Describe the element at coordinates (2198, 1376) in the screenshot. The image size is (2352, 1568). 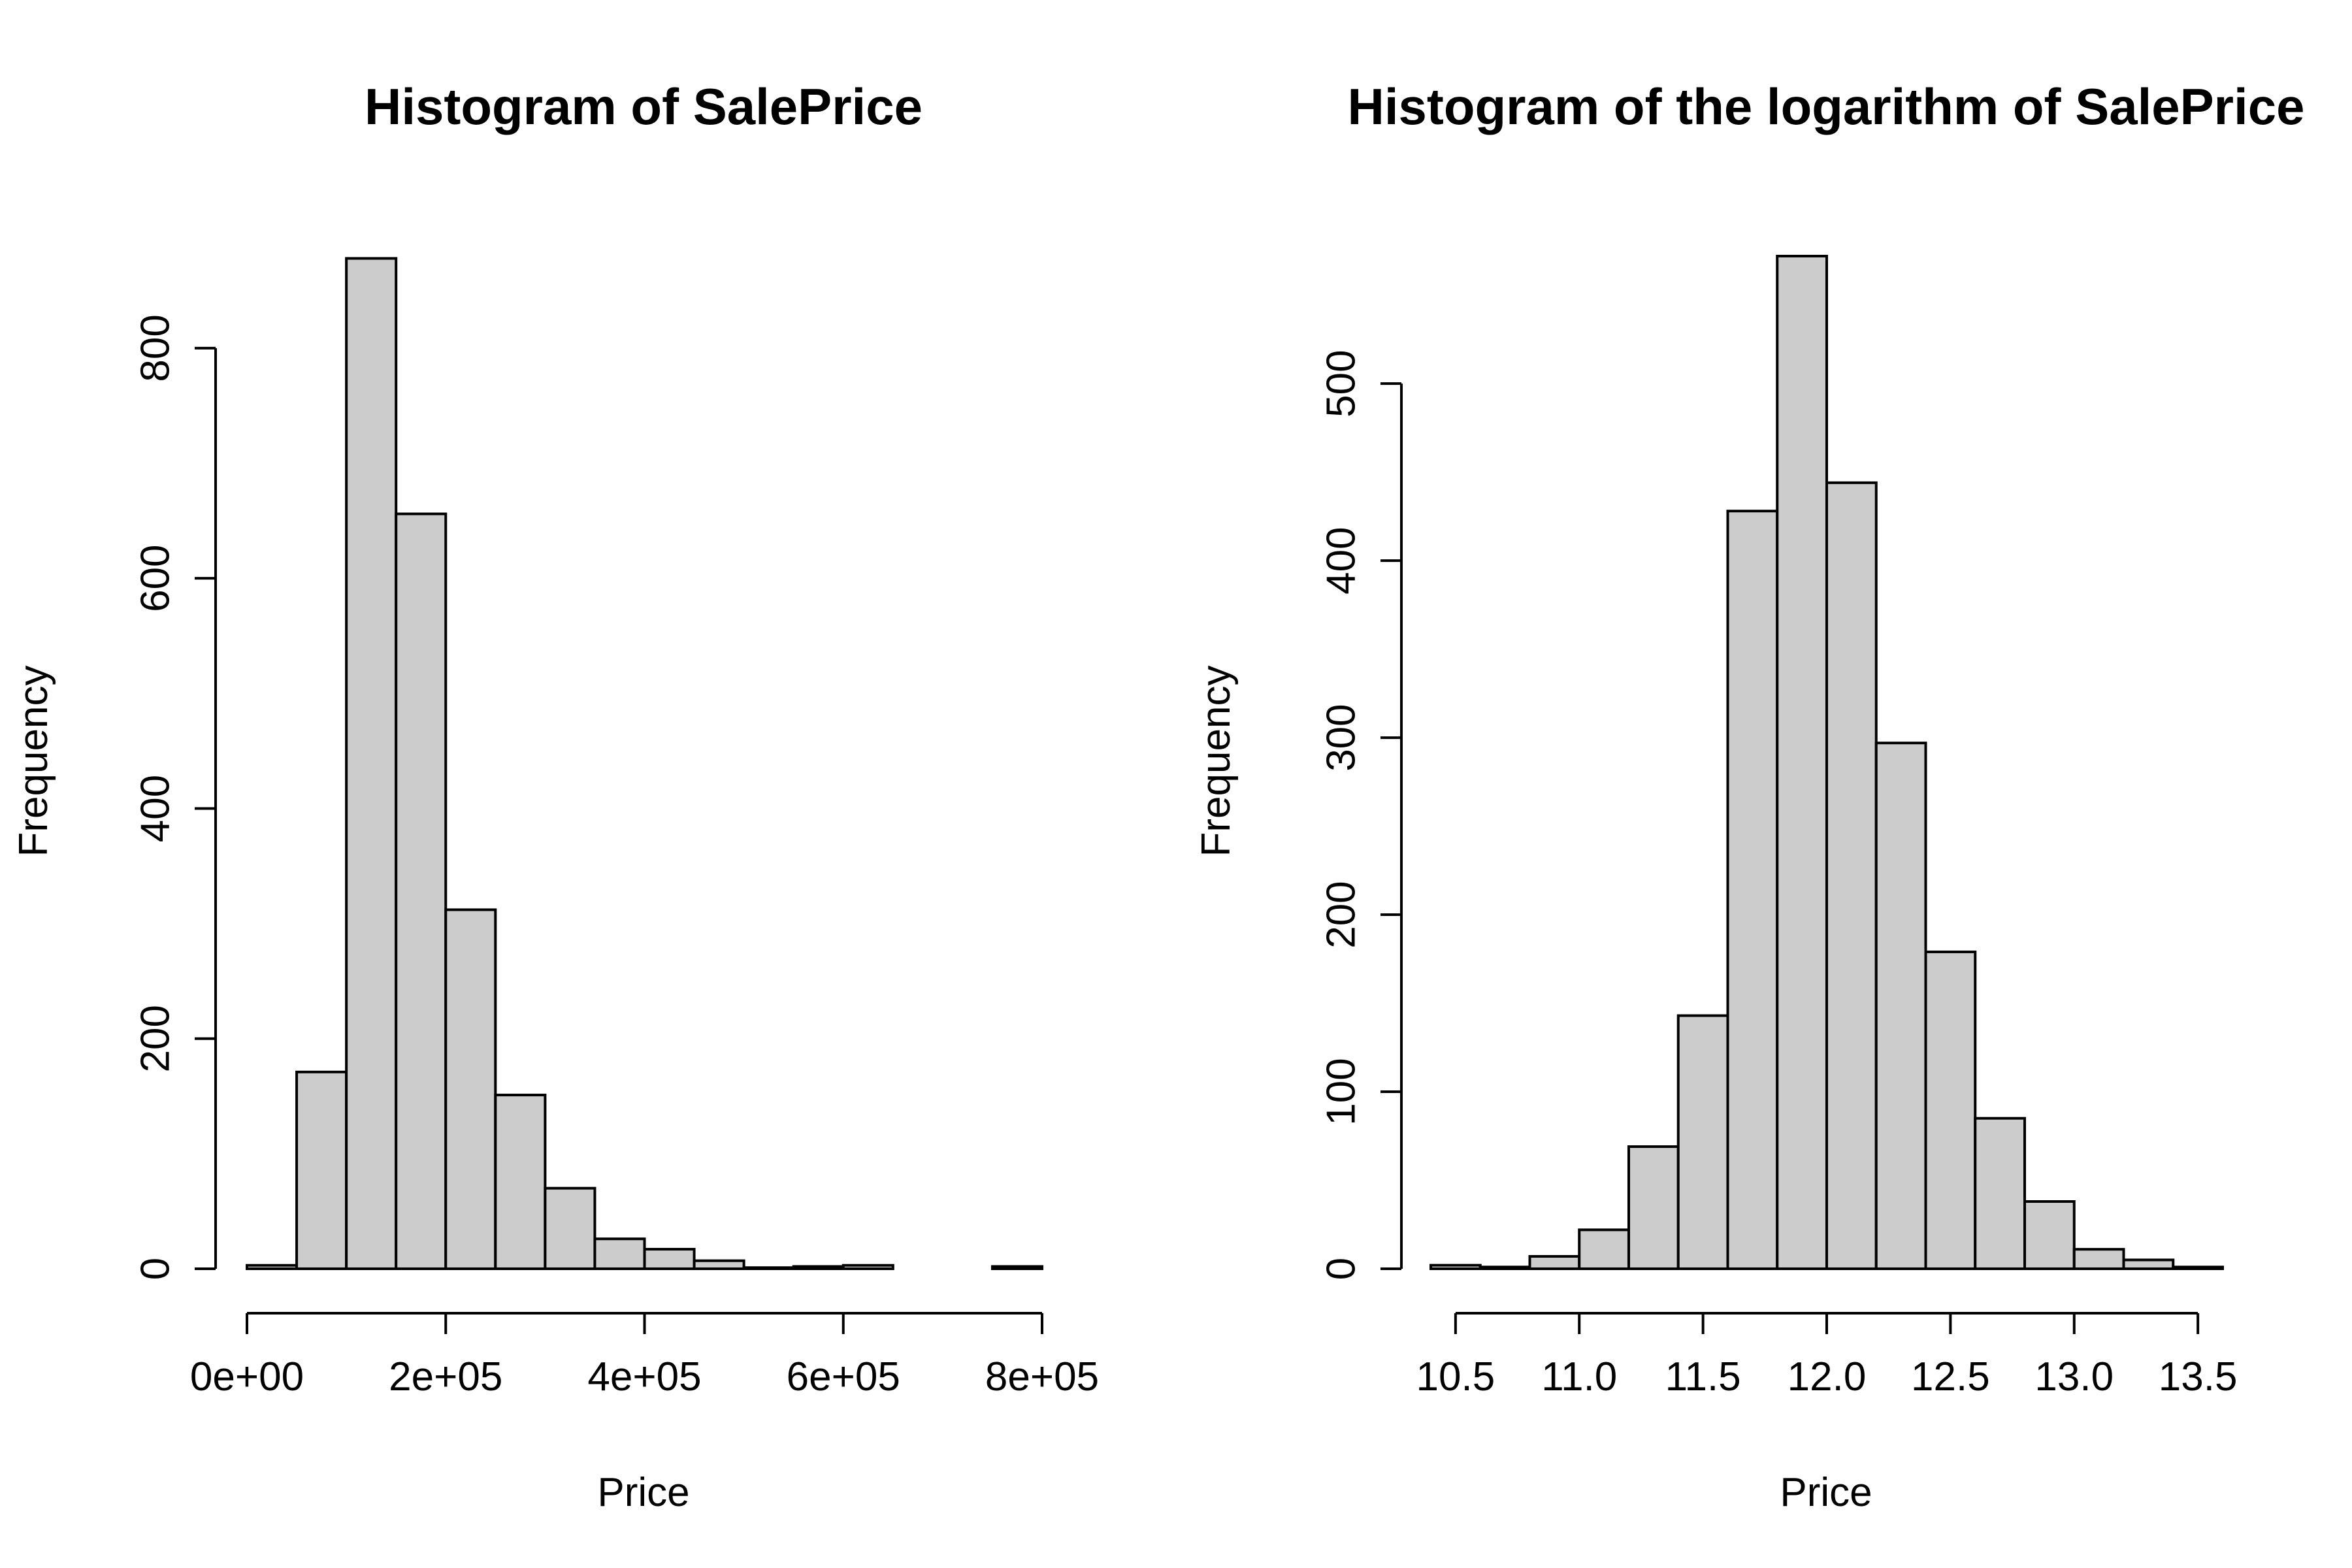
I see `x-tick-label: 13.5` at that location.